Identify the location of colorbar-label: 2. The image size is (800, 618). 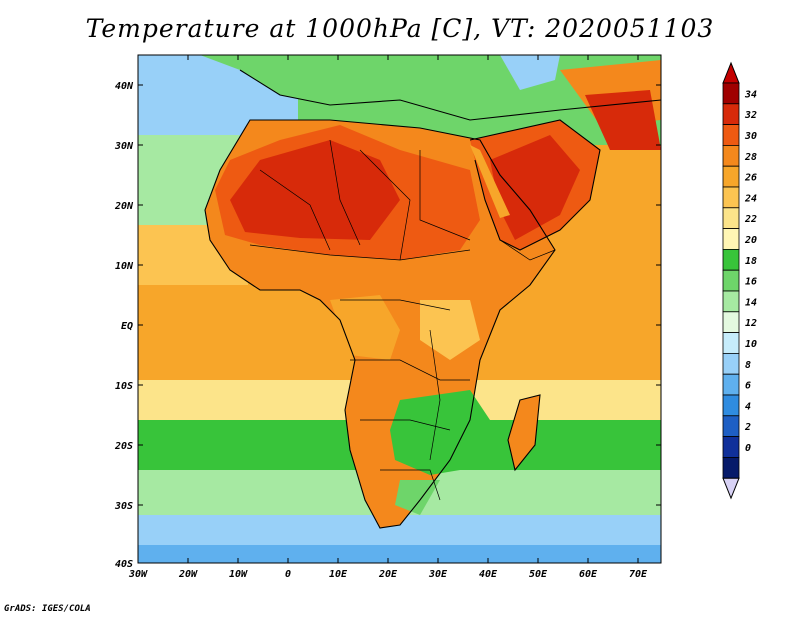
(747, 427).